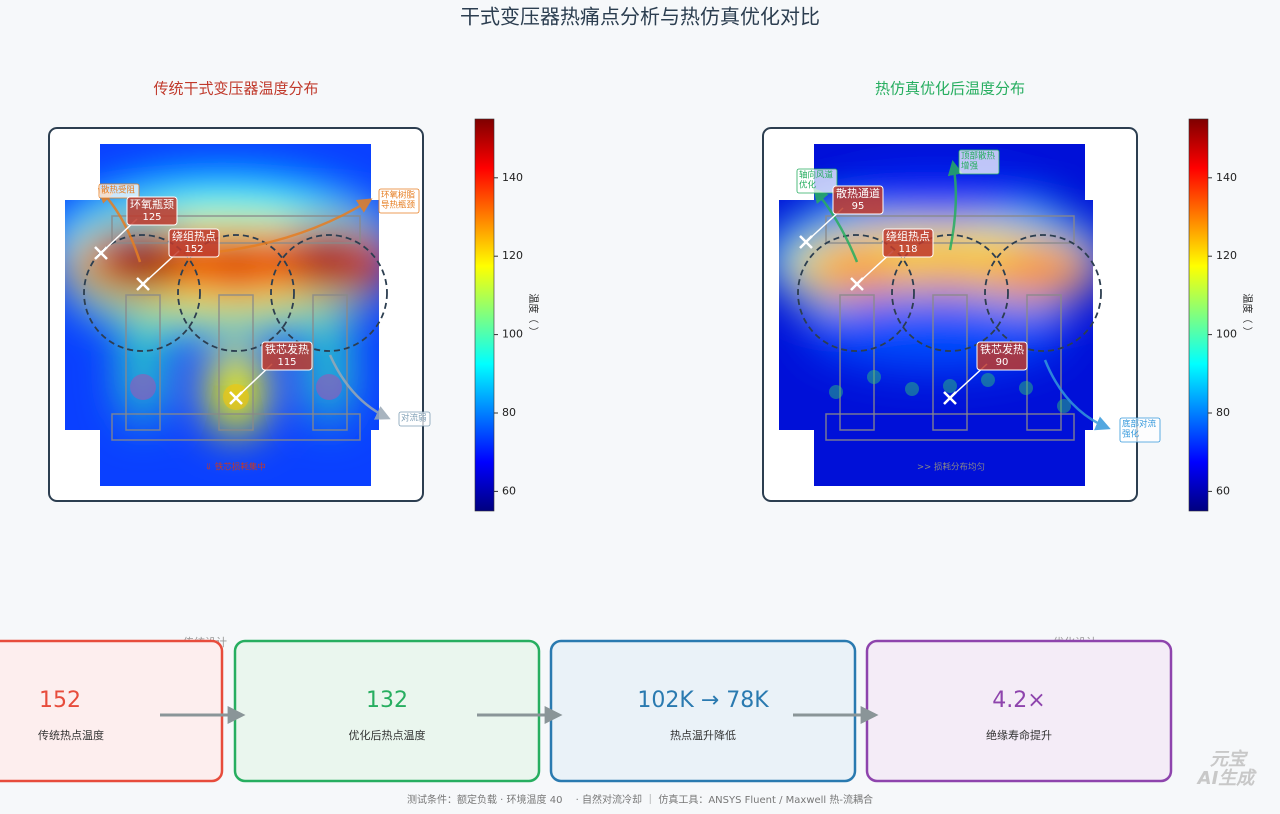 This screenshot has height=814, width=1280. Describe the element at coordinates (235, 89) in the screenshot. I see `panel-title: 传统干式变压器温度分布` at that location.